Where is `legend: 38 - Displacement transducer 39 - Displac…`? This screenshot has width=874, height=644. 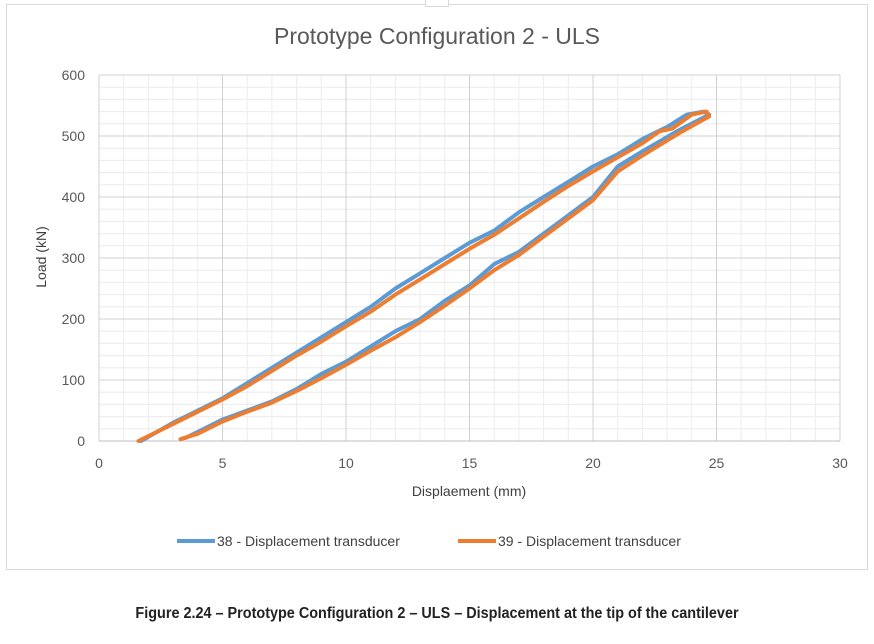
legend: 38 - Displacement transducer 39 - Displac… is located at coordinates (429, 541).